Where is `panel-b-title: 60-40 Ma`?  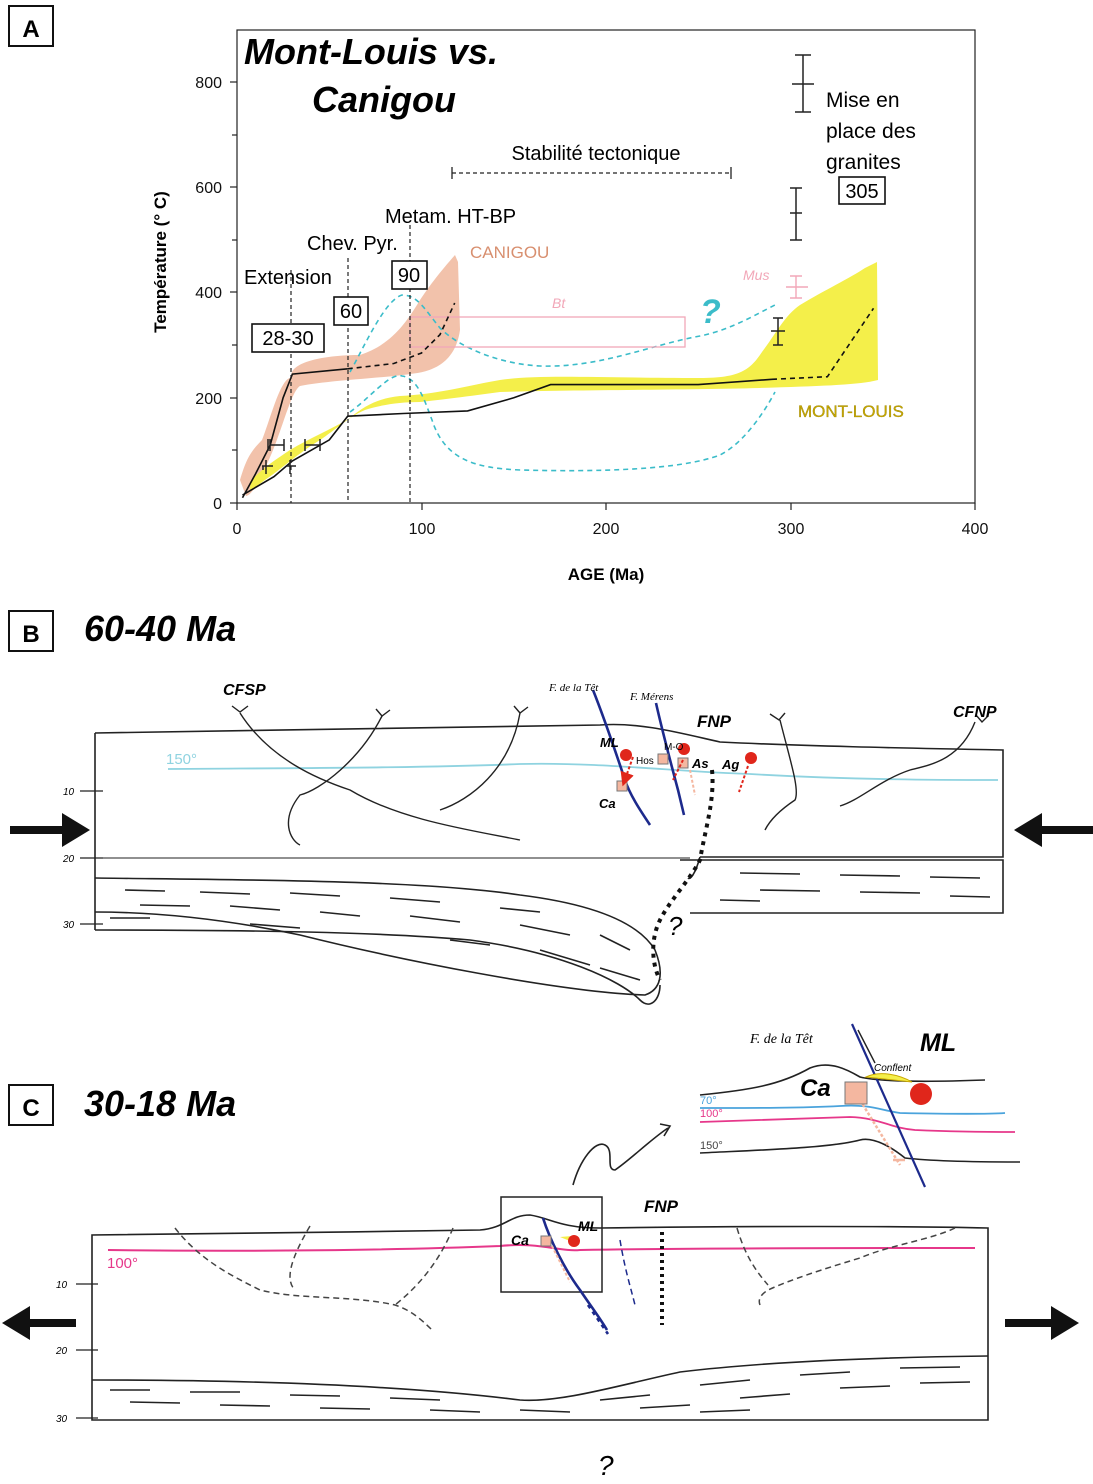
panel-b-title: 60-40 Ma is located at coordinates (160, 628).